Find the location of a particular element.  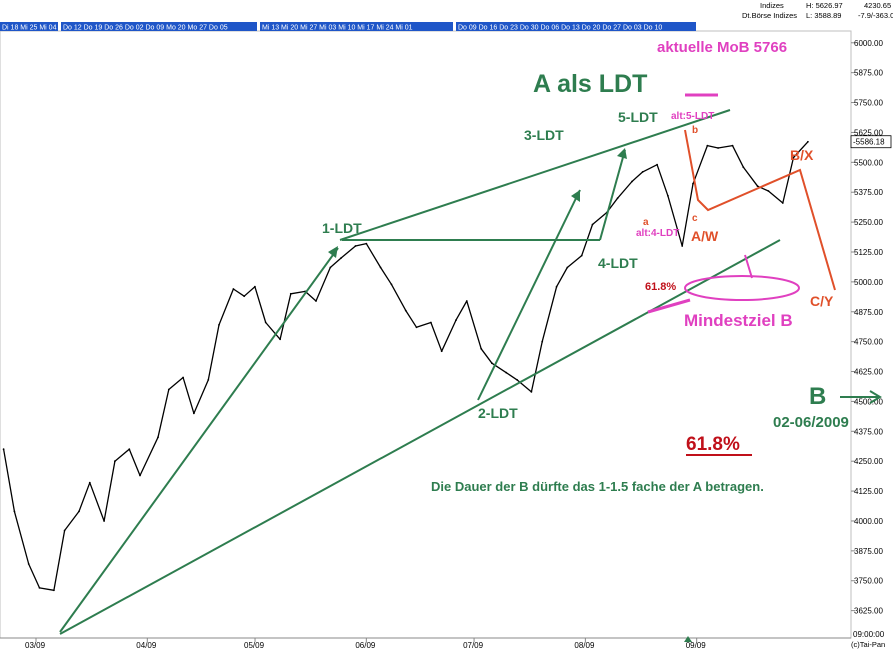

mob-label: aktuelle MoB 5766 is located at coordinates (722, 47).